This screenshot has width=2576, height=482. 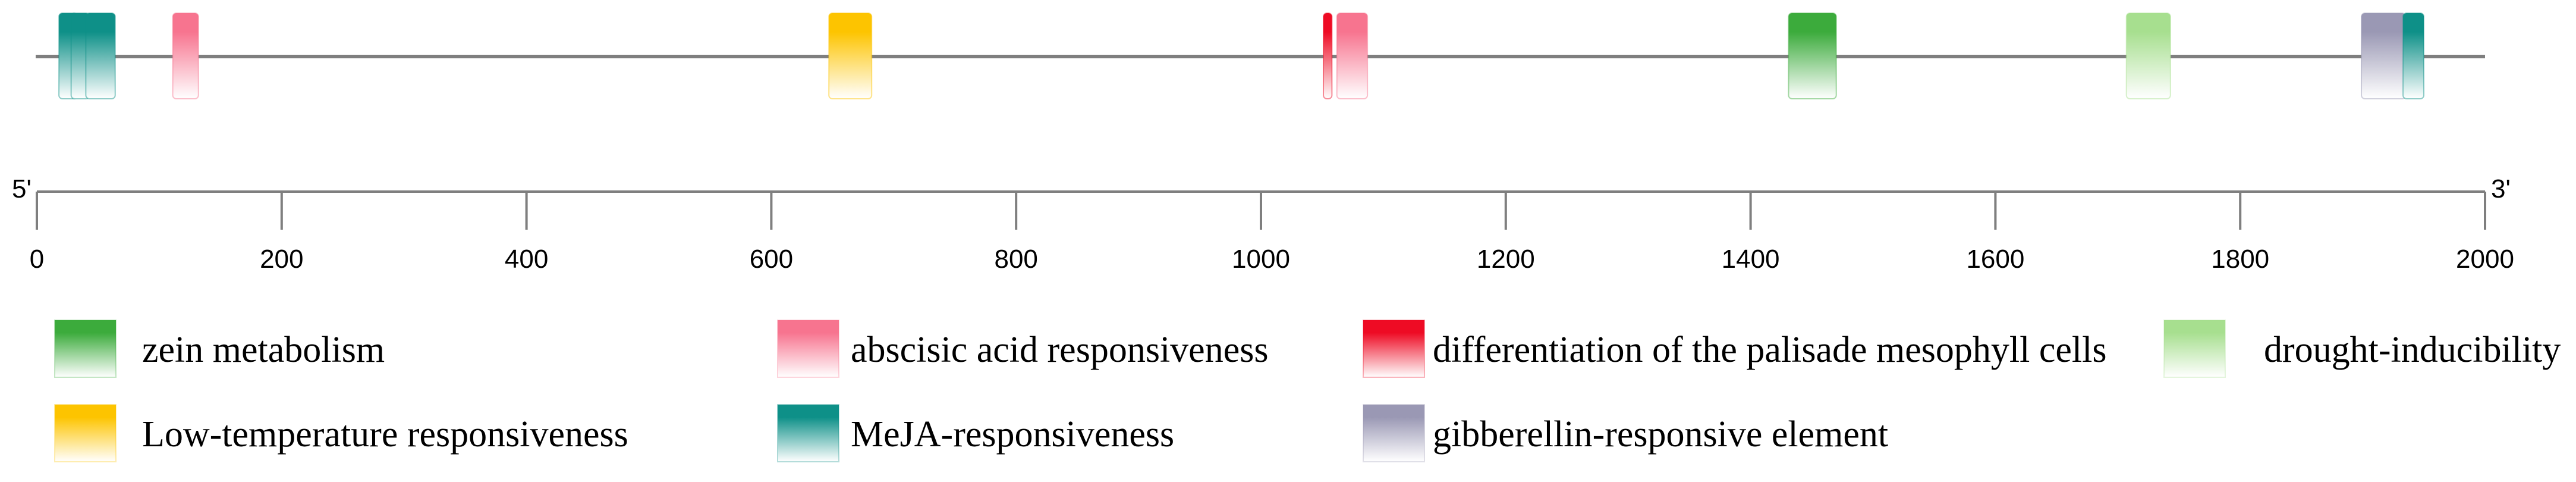 What do you see at coordinates (263, 350) in the screenshot?
I see `legend-label-zein: zein metabolism` at bounding box center [263, 350].